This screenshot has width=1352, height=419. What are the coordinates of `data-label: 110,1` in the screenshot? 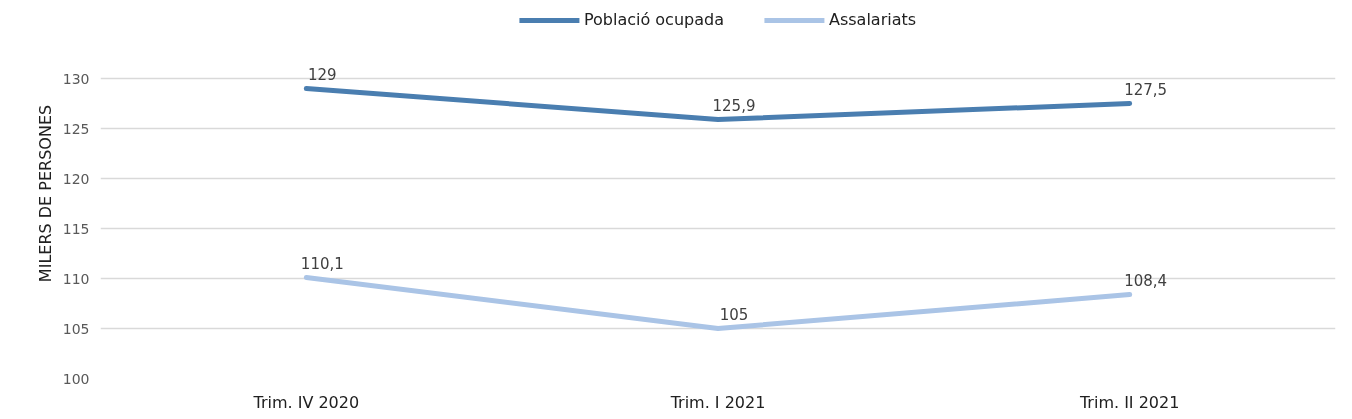 It's located at (322, 263).